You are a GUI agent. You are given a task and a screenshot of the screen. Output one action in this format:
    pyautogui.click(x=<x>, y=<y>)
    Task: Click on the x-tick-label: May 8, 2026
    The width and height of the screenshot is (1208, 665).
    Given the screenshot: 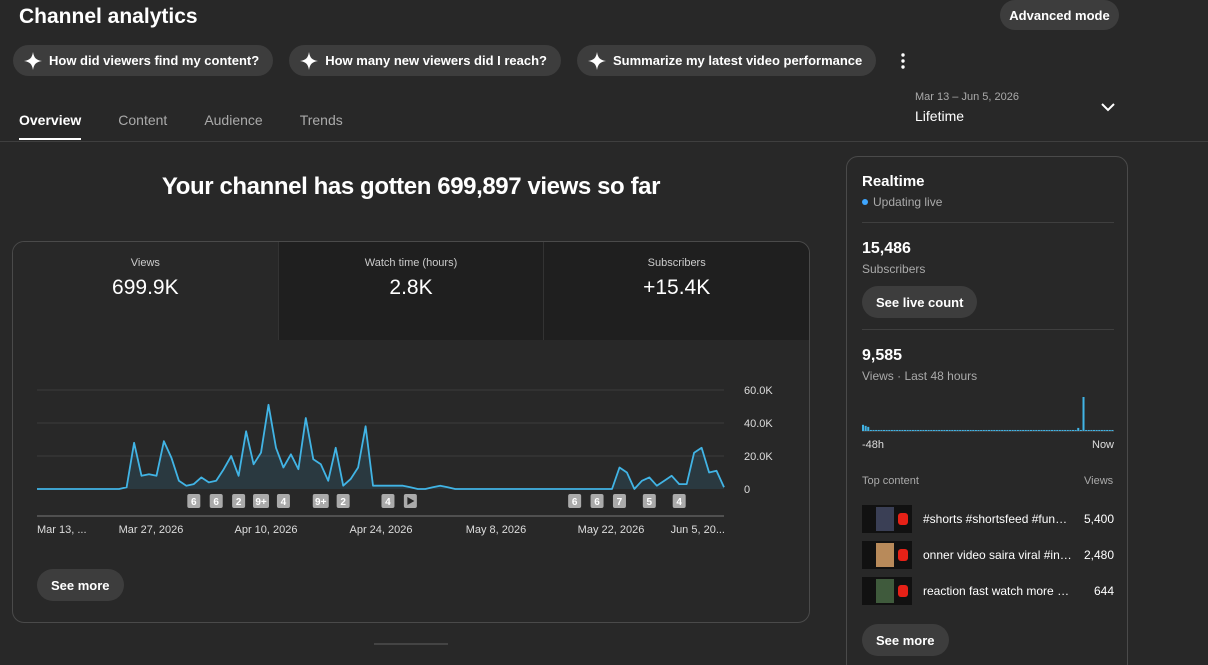 What is the action you would take?
    pyautogui.click(x=496, y=530)
    